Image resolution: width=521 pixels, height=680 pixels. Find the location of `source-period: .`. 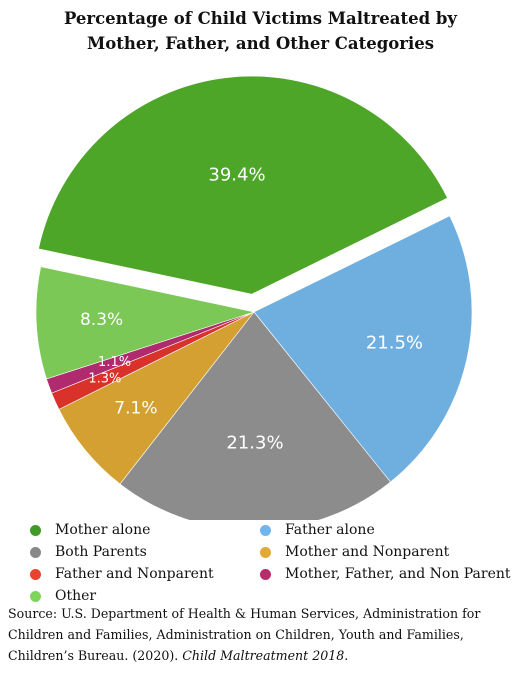

source-period: . is located at coordinates (346, 655).